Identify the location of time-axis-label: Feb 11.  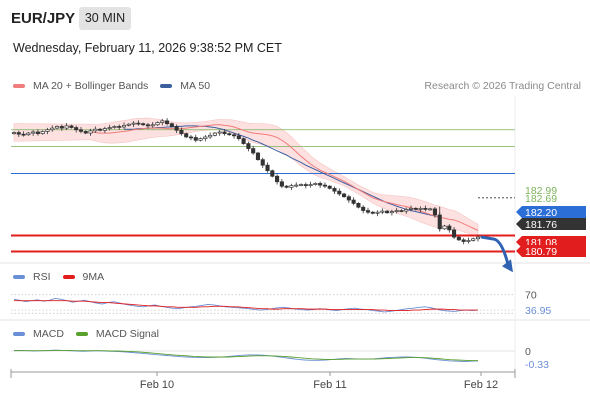
(329, 385).